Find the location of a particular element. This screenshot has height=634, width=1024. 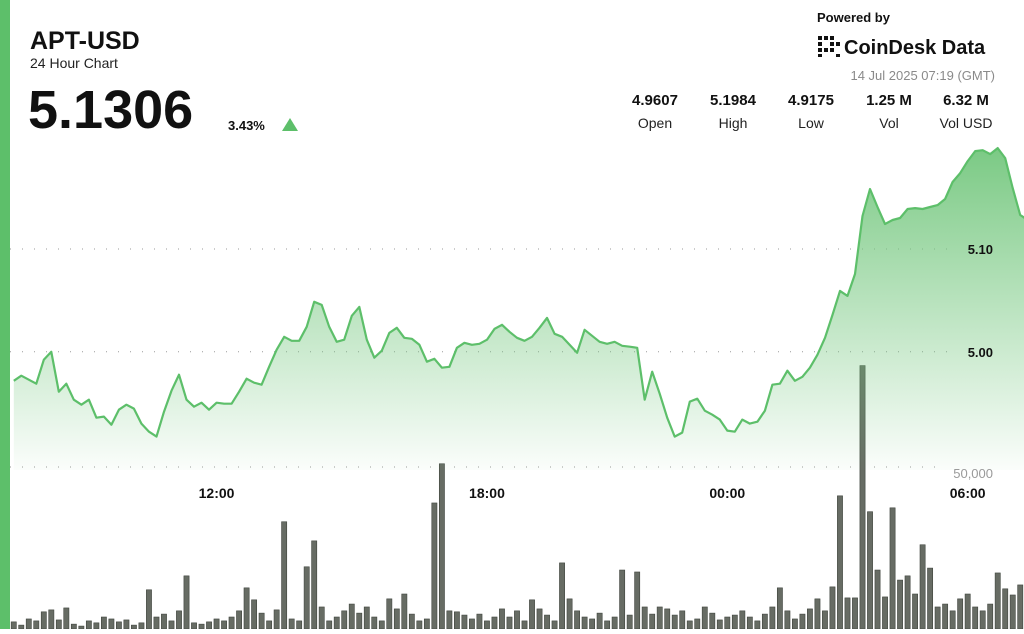

symbol: APT-USD is located at coordinates (85, 41).